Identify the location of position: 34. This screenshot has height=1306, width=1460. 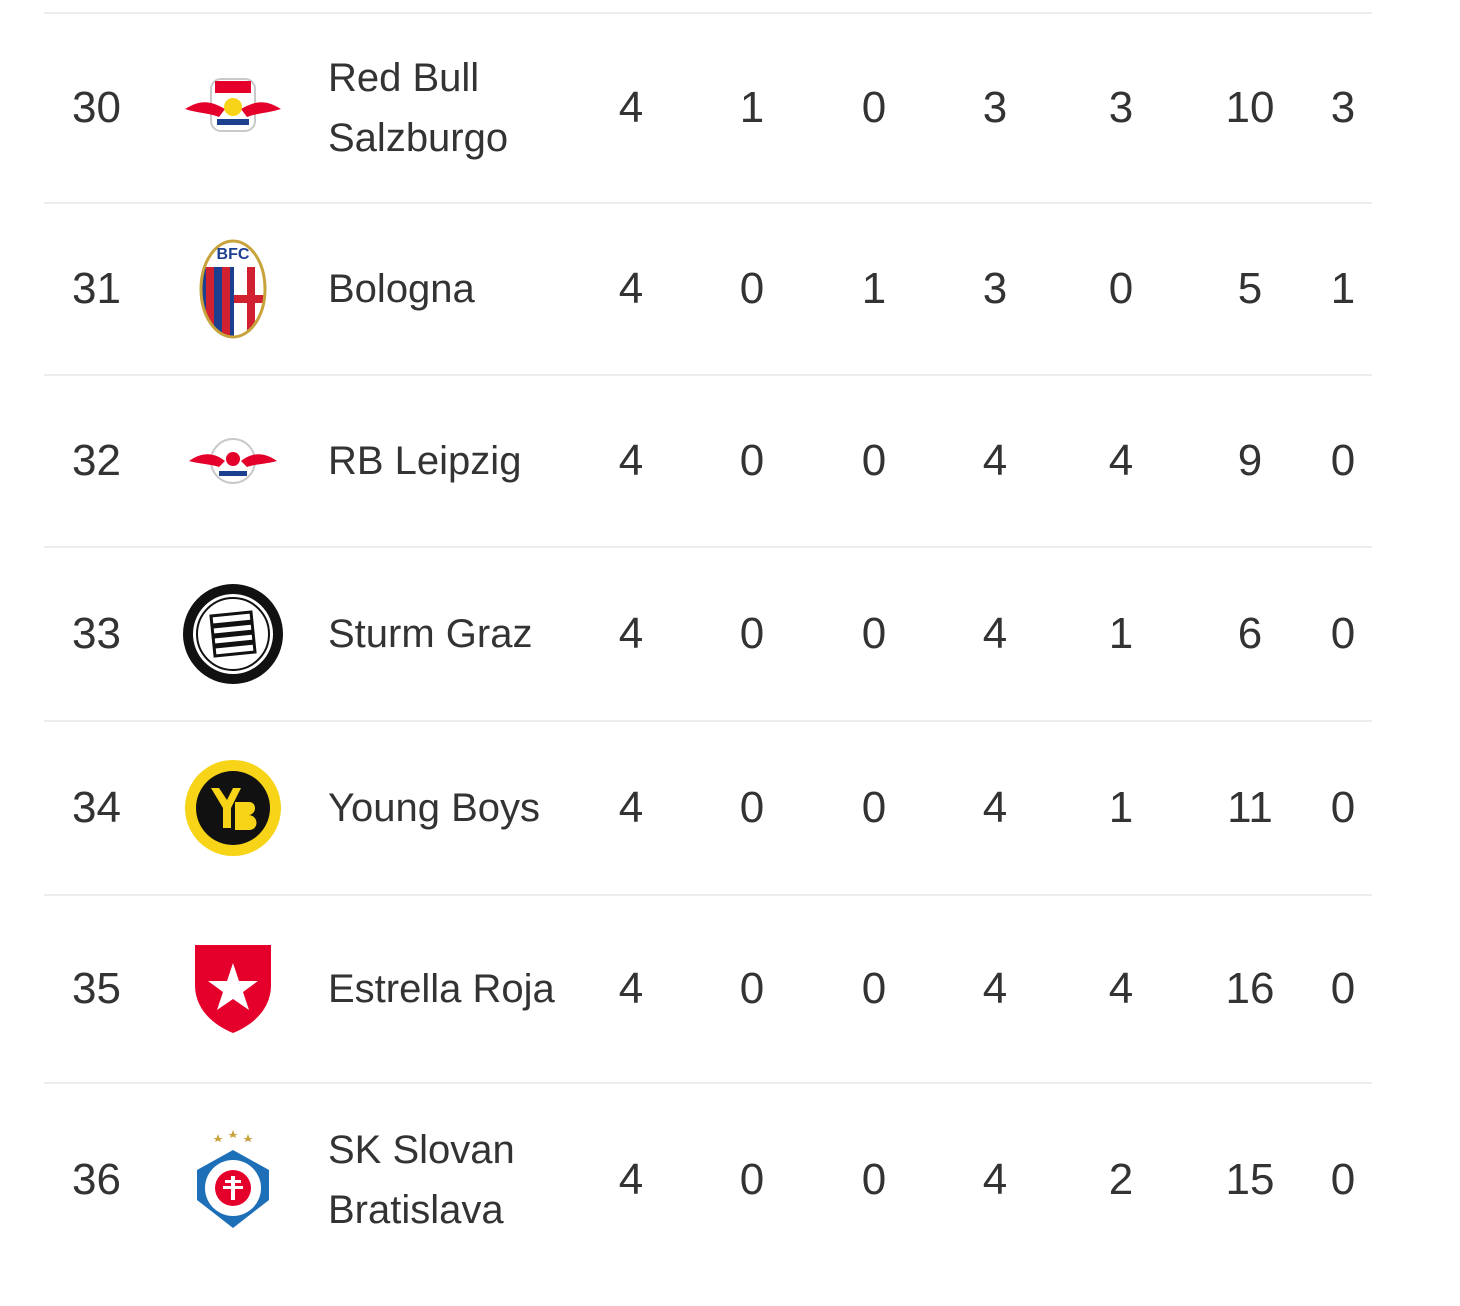
(96, 807).